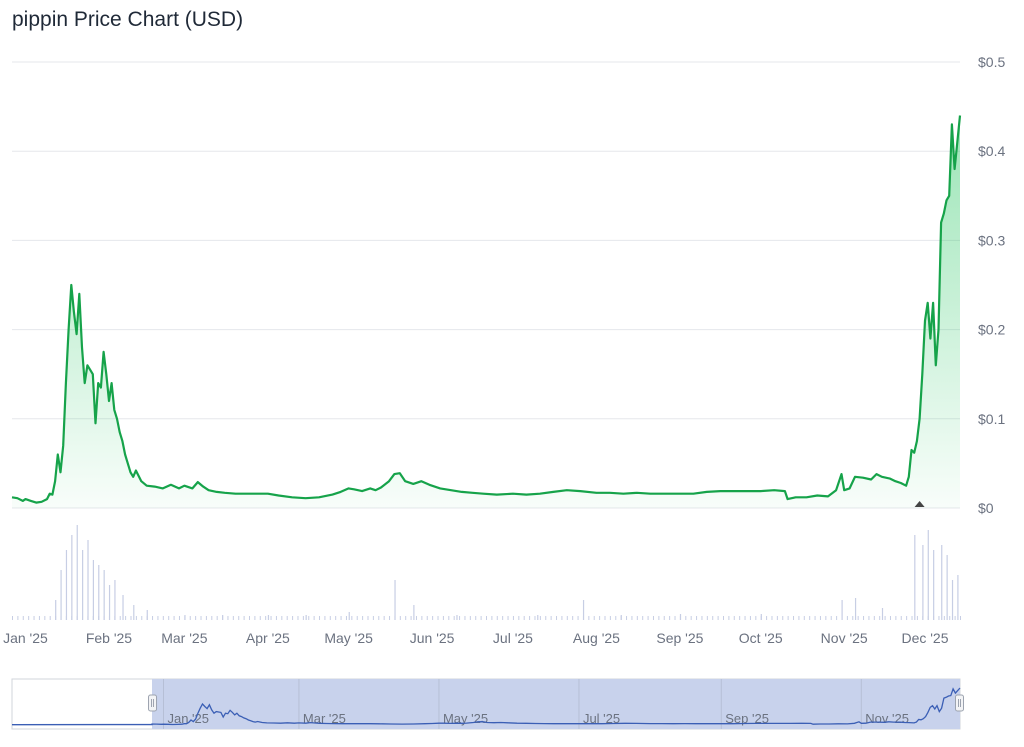  What do you see at coordinates (887, 718) in the screenshot?
I see `navigator-tick-label: Nov '25` at bounding box center [887, 718].